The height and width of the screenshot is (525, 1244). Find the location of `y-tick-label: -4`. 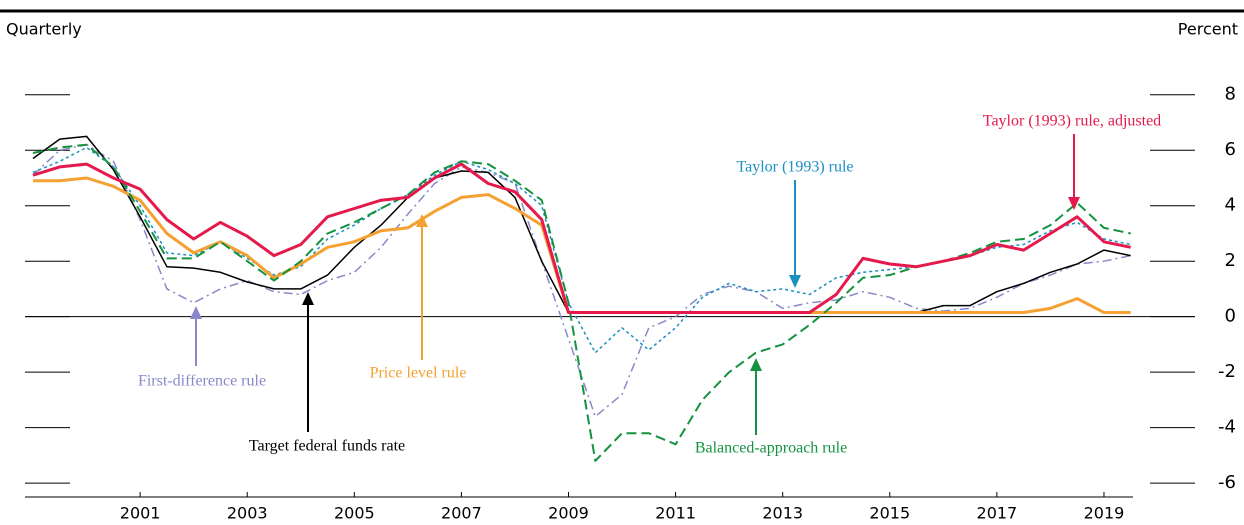

y-tick-label: -4 is located at coordinates (1227, 427).